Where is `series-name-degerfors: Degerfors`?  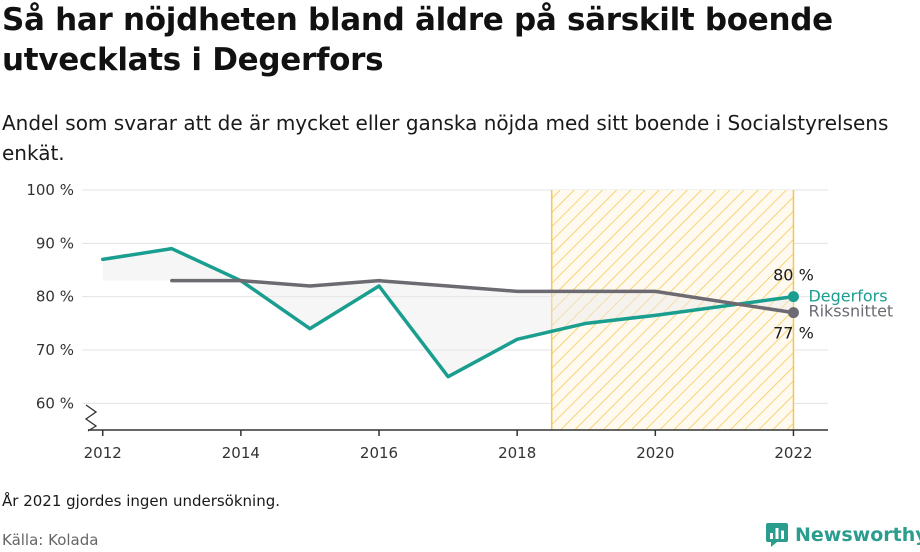 series-name-degerfors: Degerfors is located at coordinates (847, 296).